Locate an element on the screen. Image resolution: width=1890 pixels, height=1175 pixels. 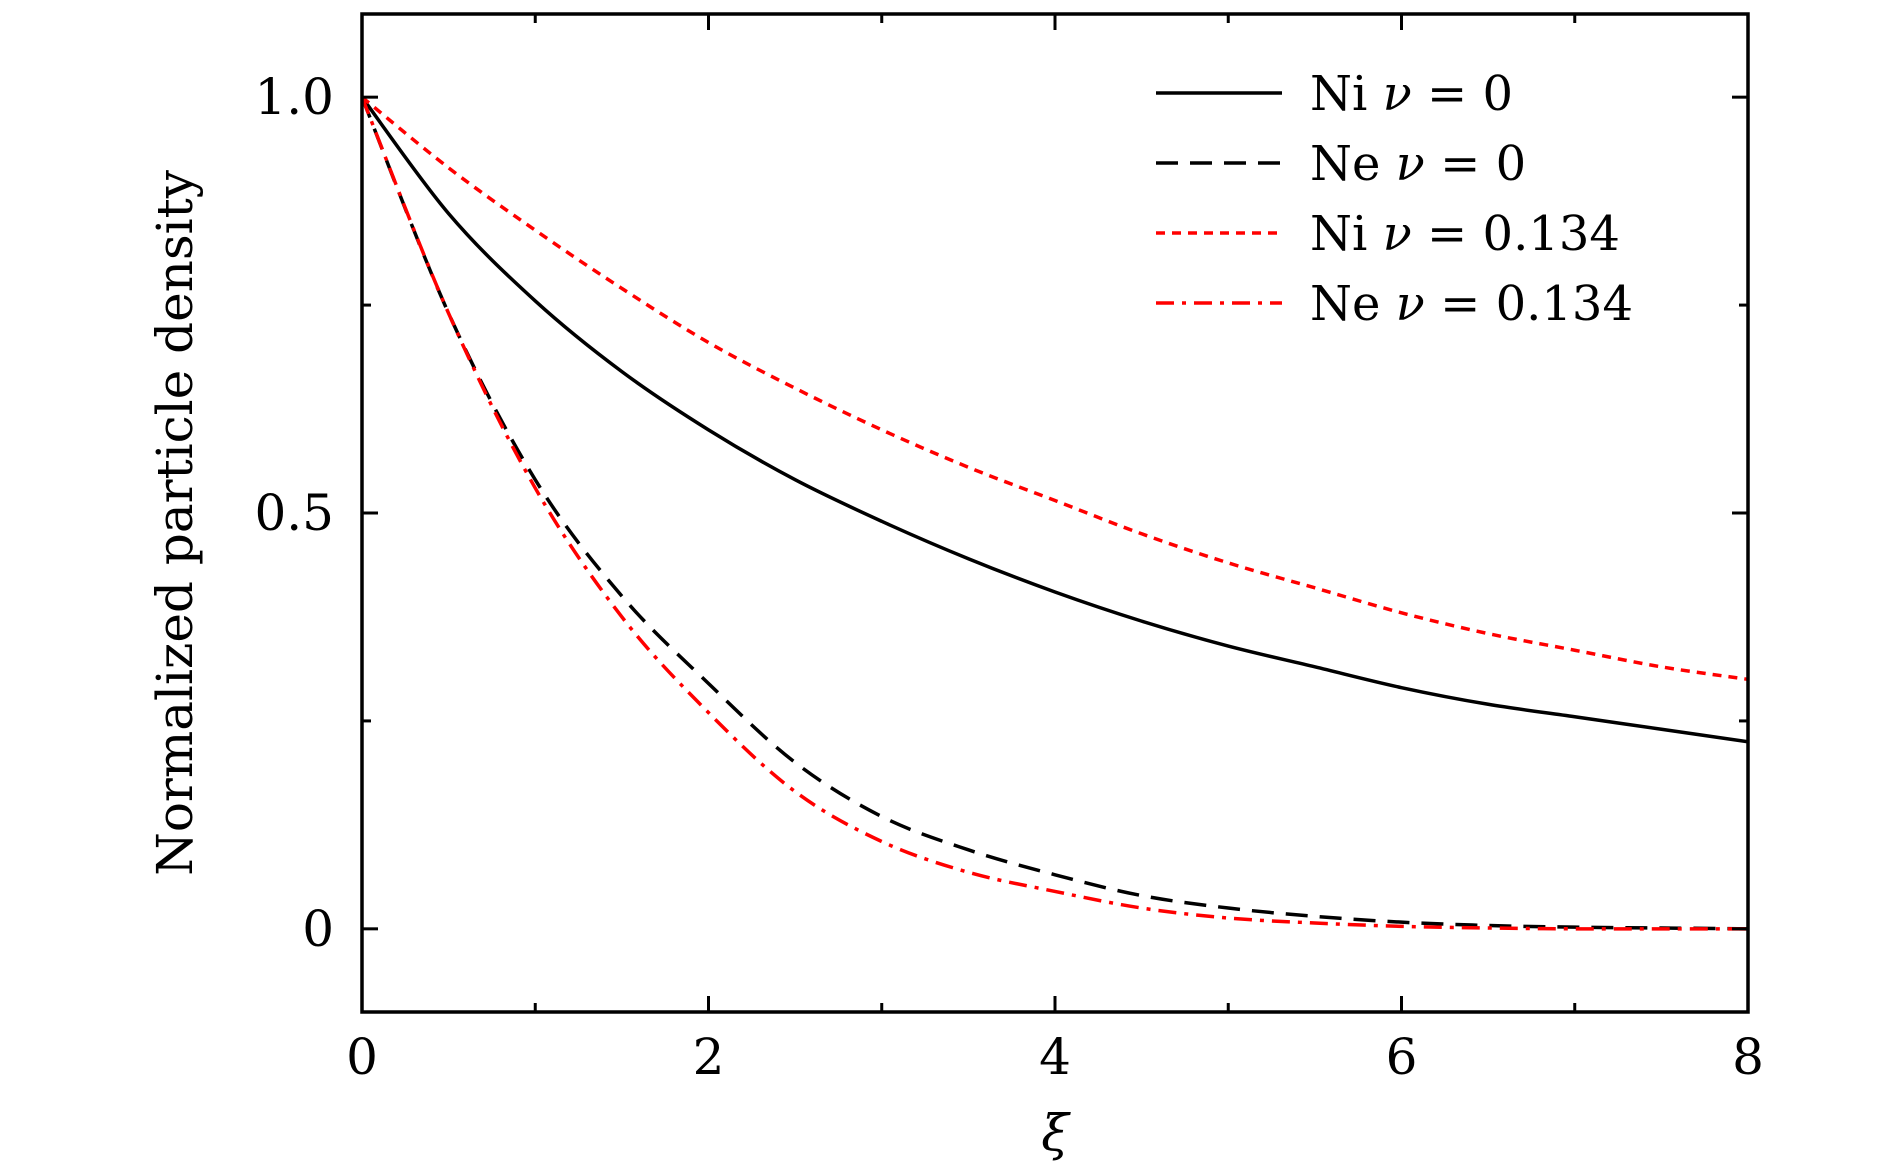
legend-entry: Ne ν = 0 is located at coordinates (1341, 164).